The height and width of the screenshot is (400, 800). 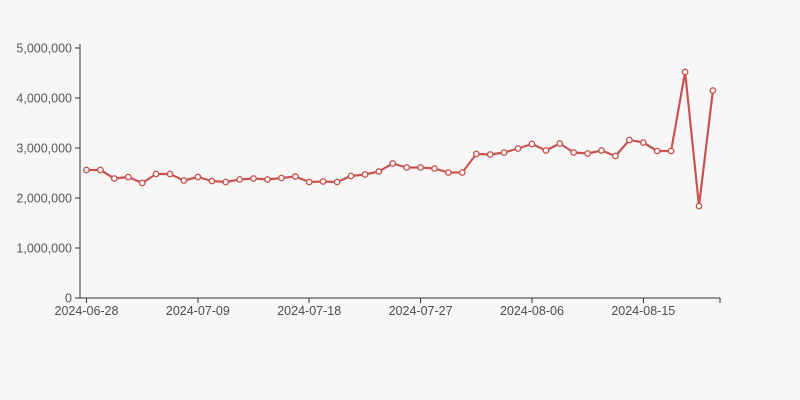 What do you see at coordinates (44, 199) in the screenshot?
I see `y-axis-label: 2,000,000` at bounding box center [44, 199].